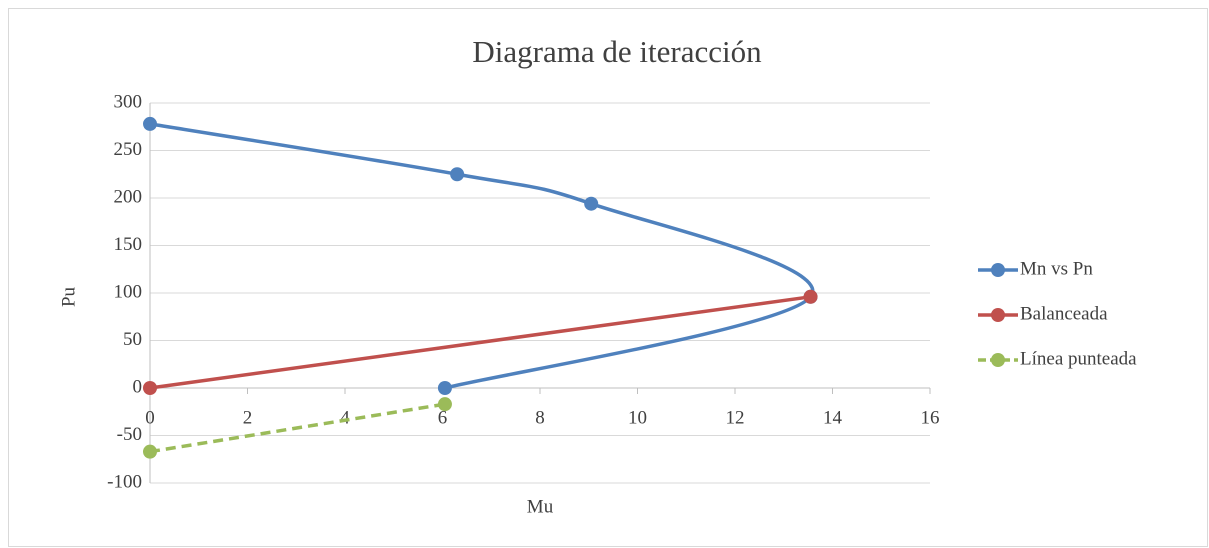 The width and height of the screenshot is (1209, 548). What do you see at coordinates (637, 417) in the screenshot?
I see `x-tick-label: 10` at bounding box center [637, 417].